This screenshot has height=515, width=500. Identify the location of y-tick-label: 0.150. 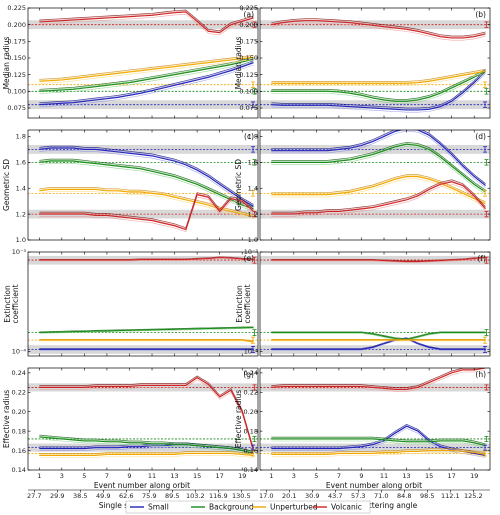
(16, 58).